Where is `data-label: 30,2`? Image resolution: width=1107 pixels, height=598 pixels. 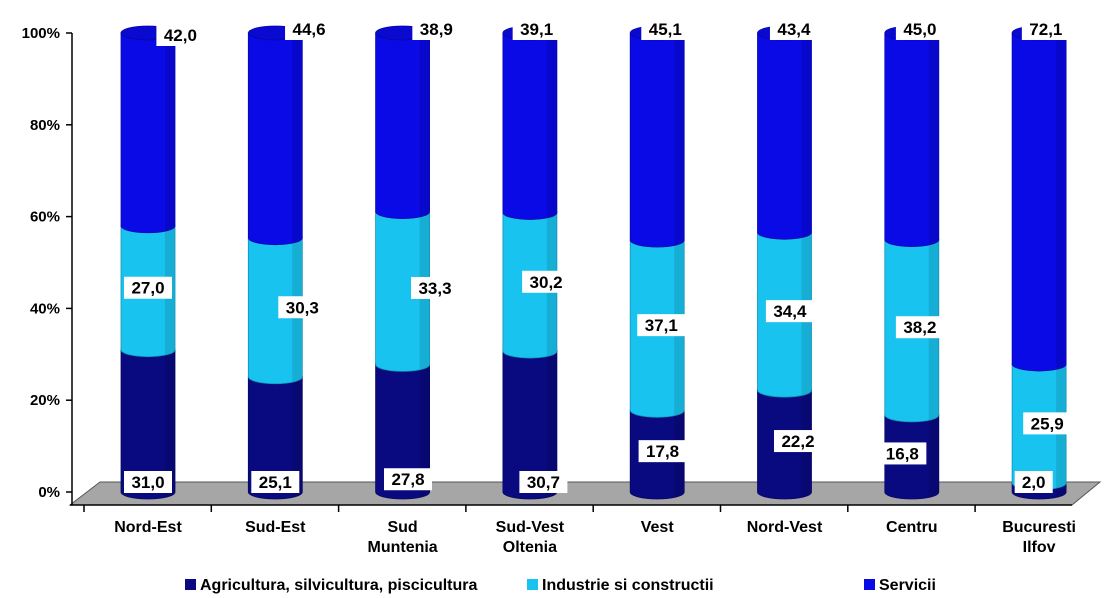 data-label: 30,2 is located at coordinates (546, 282).